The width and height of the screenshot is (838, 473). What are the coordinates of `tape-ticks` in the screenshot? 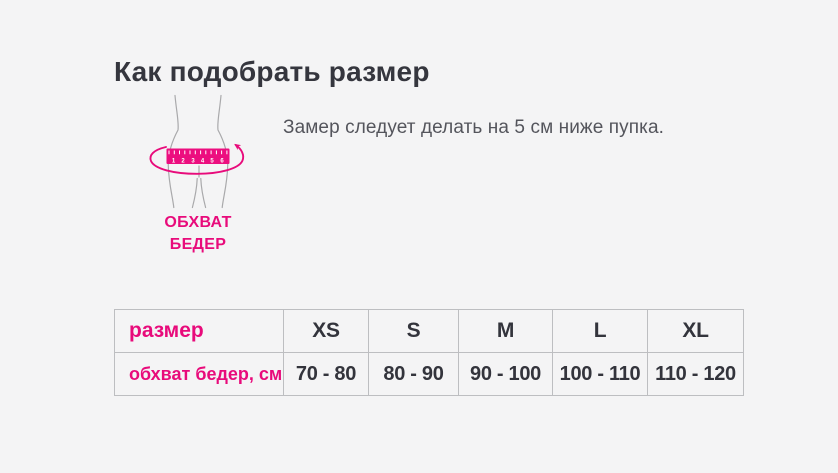 It's located at (198, 152).